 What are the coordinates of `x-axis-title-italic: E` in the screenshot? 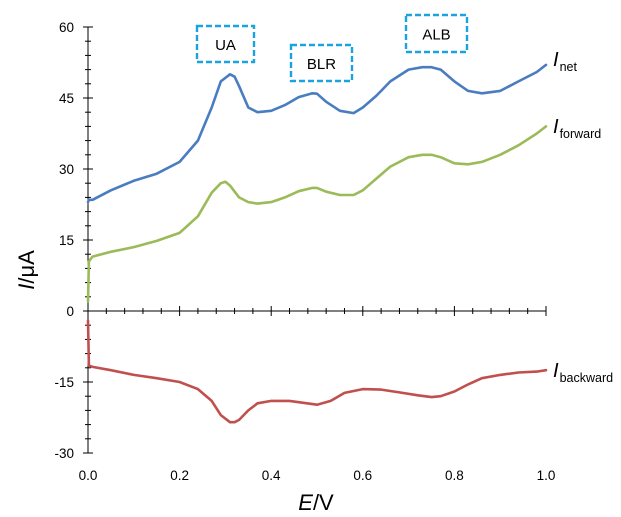 It's located at (305, 502).